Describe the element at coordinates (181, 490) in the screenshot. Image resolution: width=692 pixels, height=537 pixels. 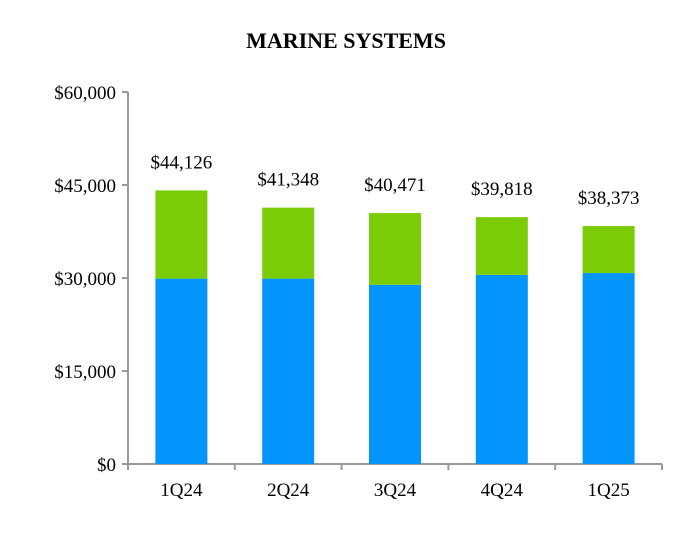
I see `x-tick-label: 1Q24` at that location.